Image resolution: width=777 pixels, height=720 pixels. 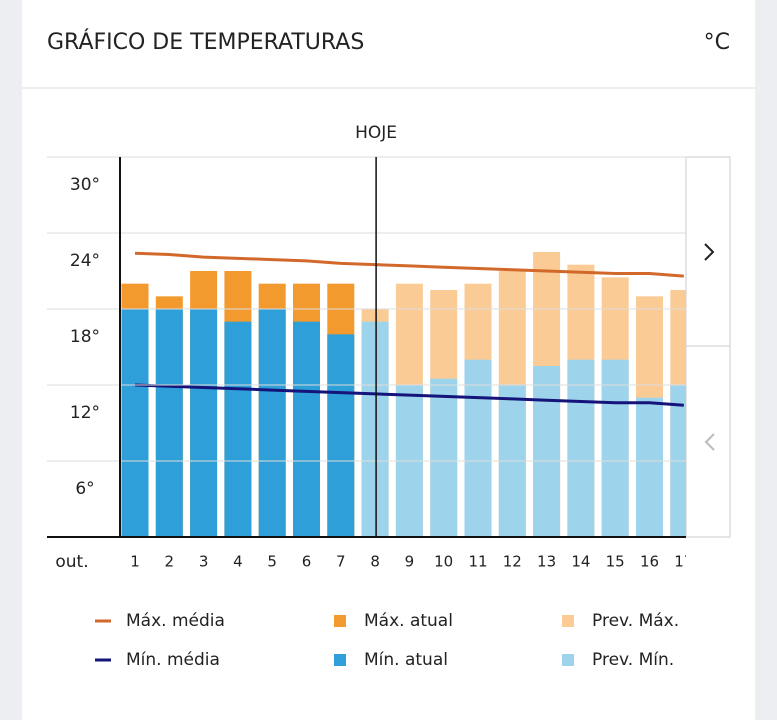 I want to click on nav-panel, so click(x=708, y=347).